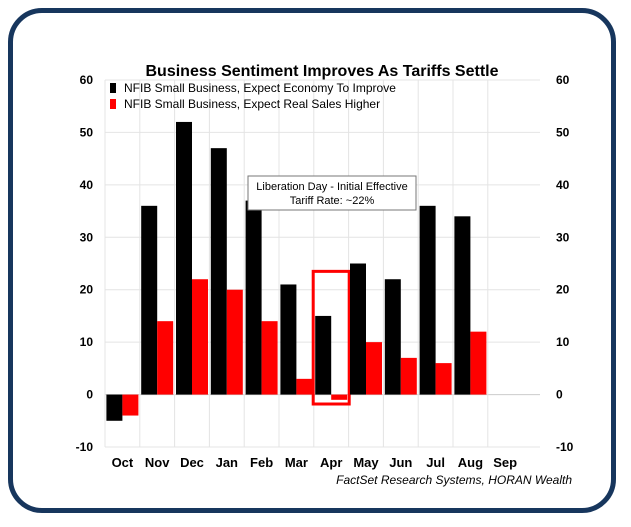 Image resolution: width=631 pixels, height=527 pixels. I want to click on annotation-line2: Tariff Rate: ~22%, so click(332, 201).